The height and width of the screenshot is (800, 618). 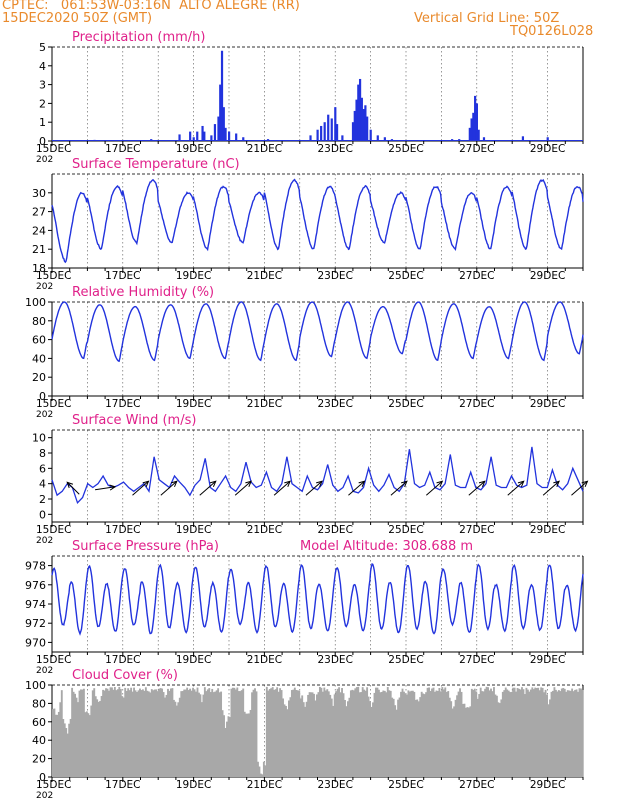 What do you see at coordinates (134, 420) in the screenshot?
I see `panel-title: Surface Wind (m/s)` at bounding box center [134, 420].